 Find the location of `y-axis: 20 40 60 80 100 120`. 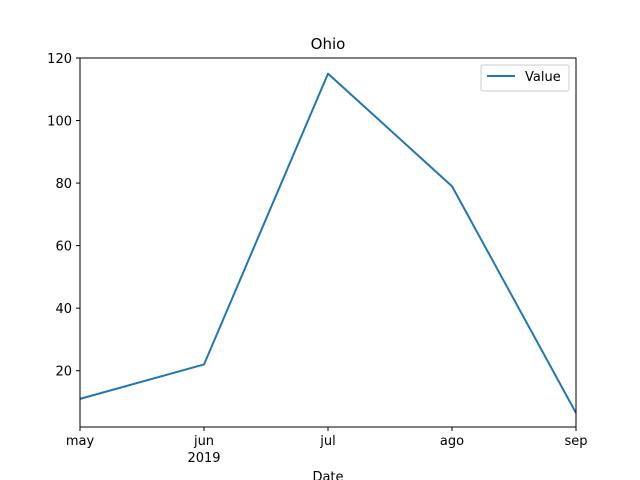

y-axis: 20 40 60 80 100 120 is located at coordinates (63, 216).